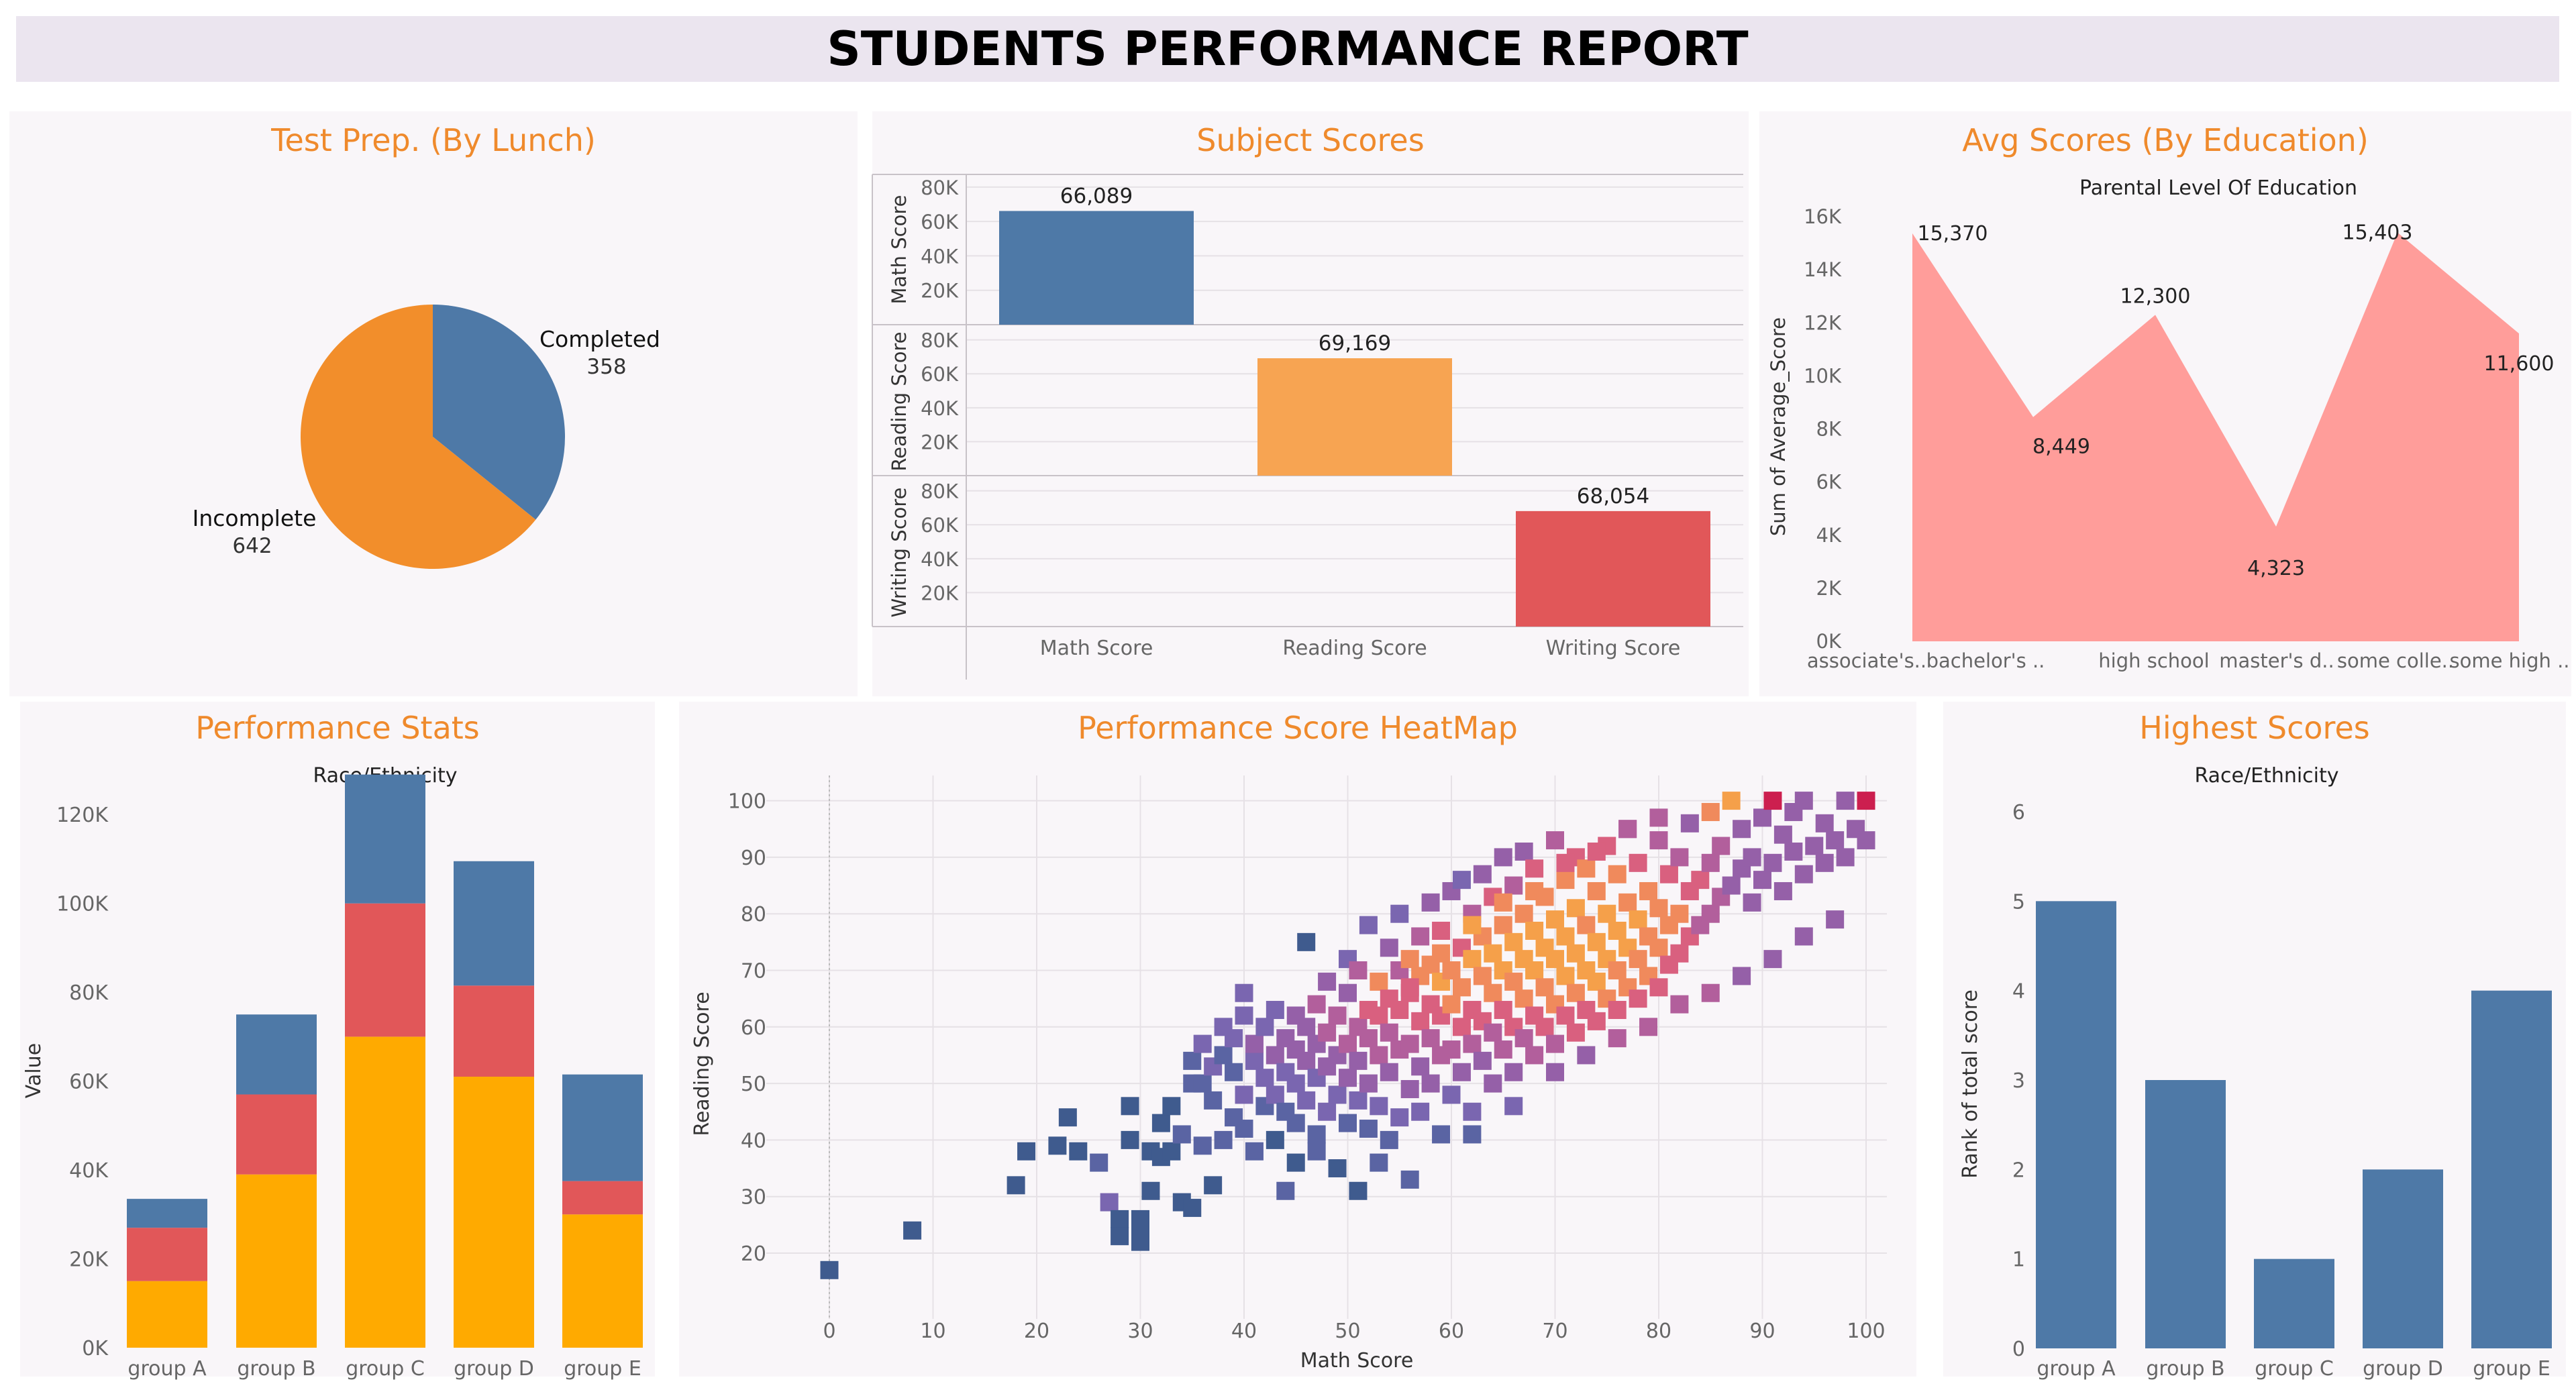 Image resolution: width=2576 pixels, height=1396 pixels. What do you see at coordinates (1829, 429) in the screenshot?
I see `y-tick-label: 8K` at bounding box center [1829, 429].